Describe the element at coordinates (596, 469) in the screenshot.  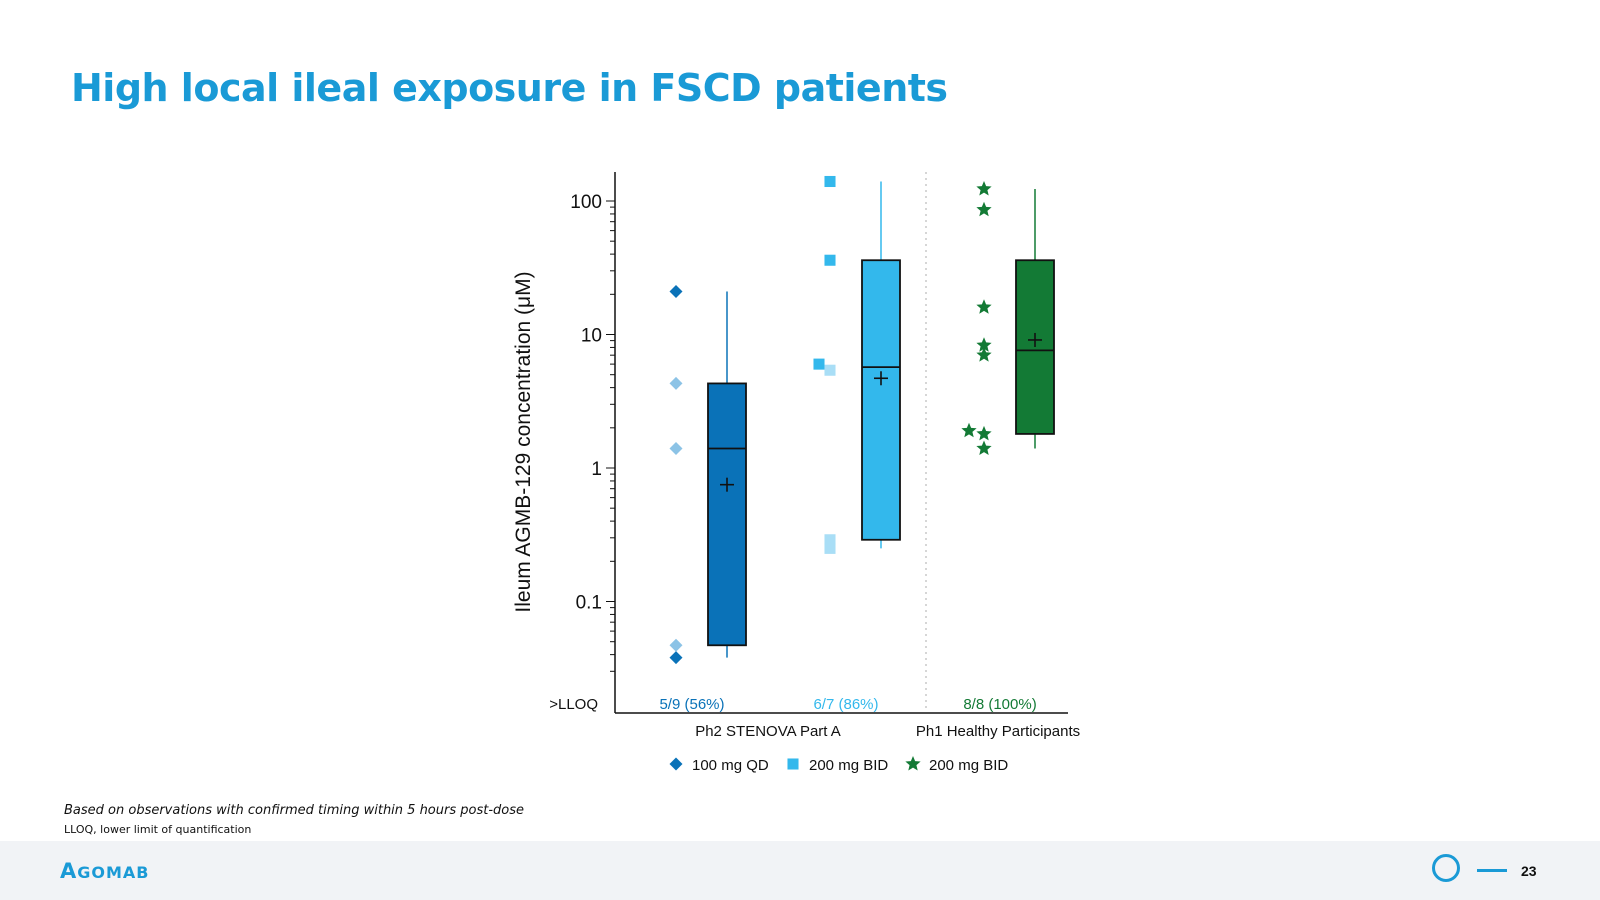
I see `y-tick-label: 1` at that location.